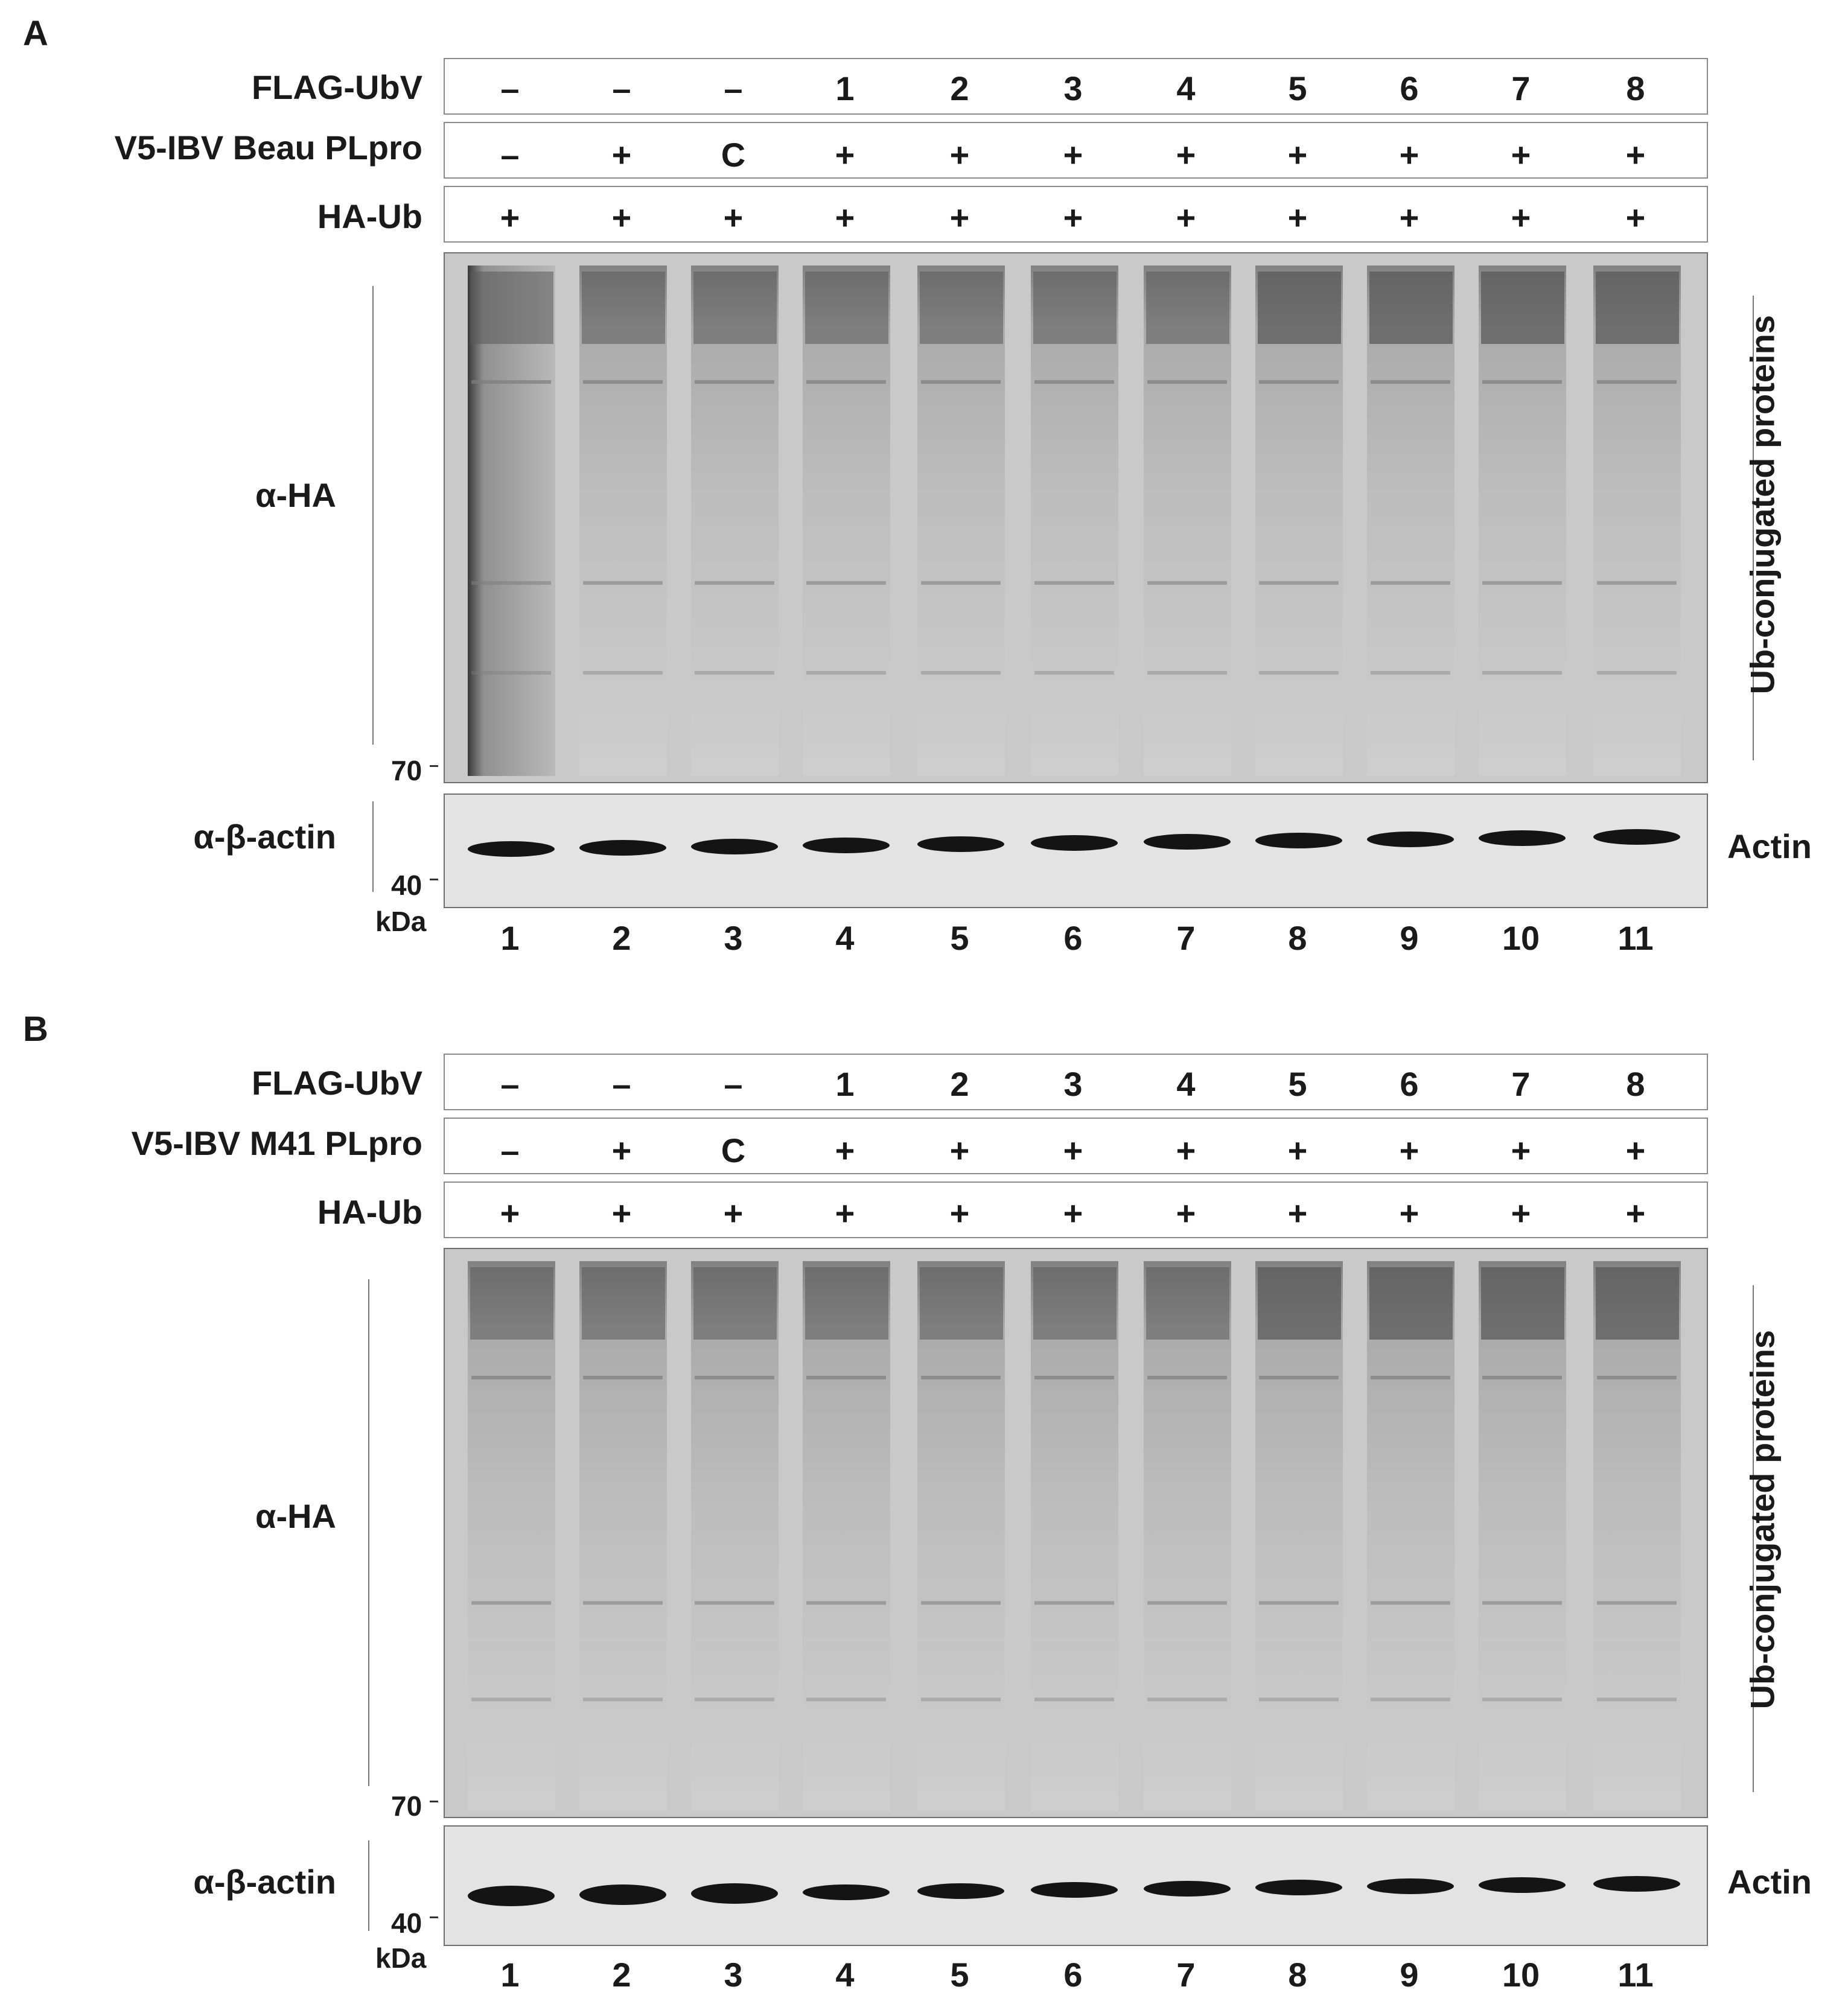 The width and height of the screenshot is (1848, 2013). Describe the element at coordinates (1410, 1084) in the screenshot. I see `condition-cell: 6` at that location.